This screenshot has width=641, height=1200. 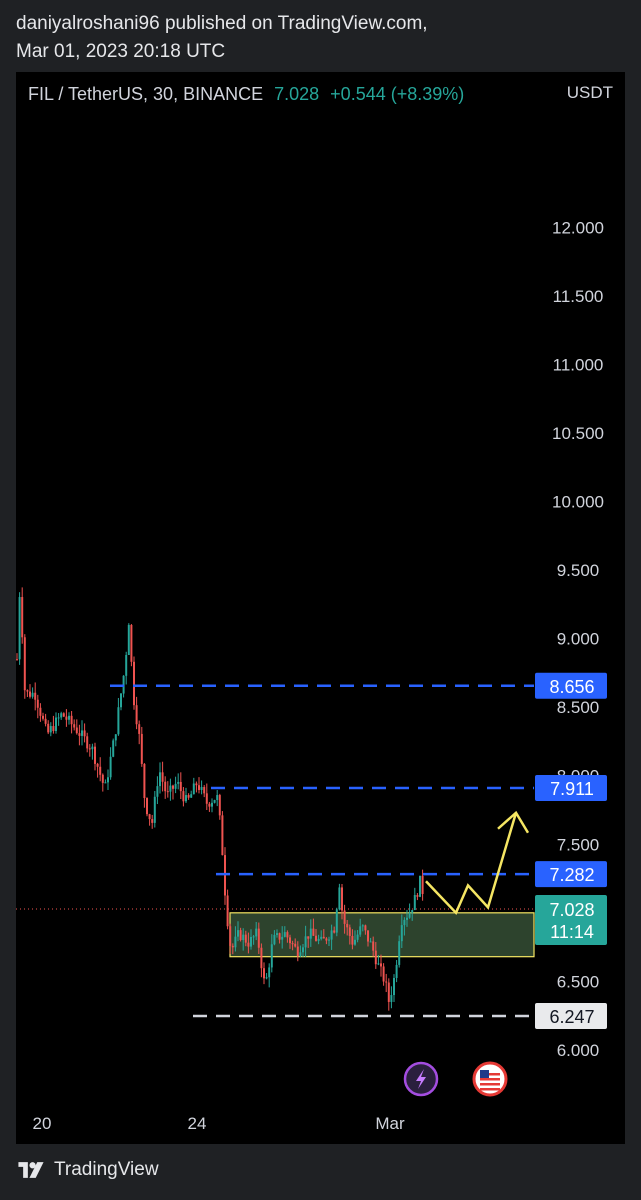 What do you see at coordinates (146, 94) in the screenshot?
I see `symbol-label: FIL / TetherUS, 30, BINANCE` at bounding box center [146, 94].